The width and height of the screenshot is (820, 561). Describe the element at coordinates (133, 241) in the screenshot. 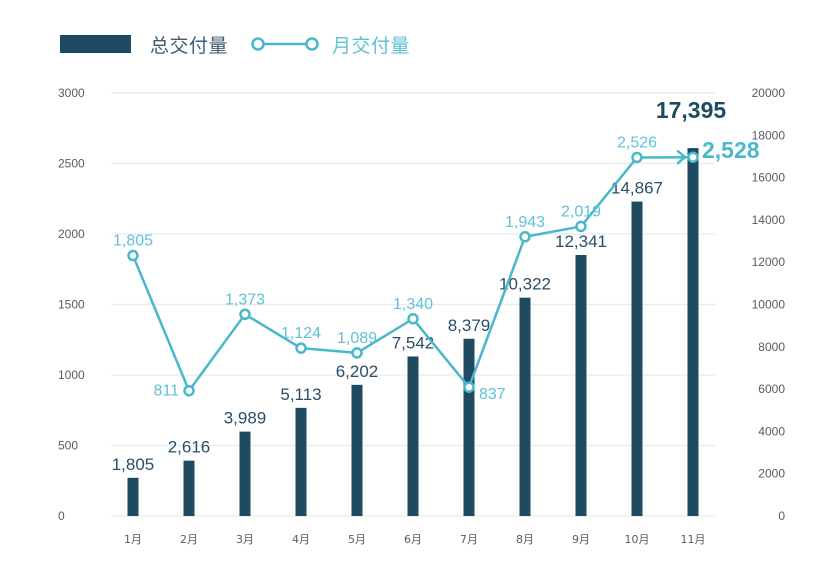

I see `line-label: 1,805` at that location.